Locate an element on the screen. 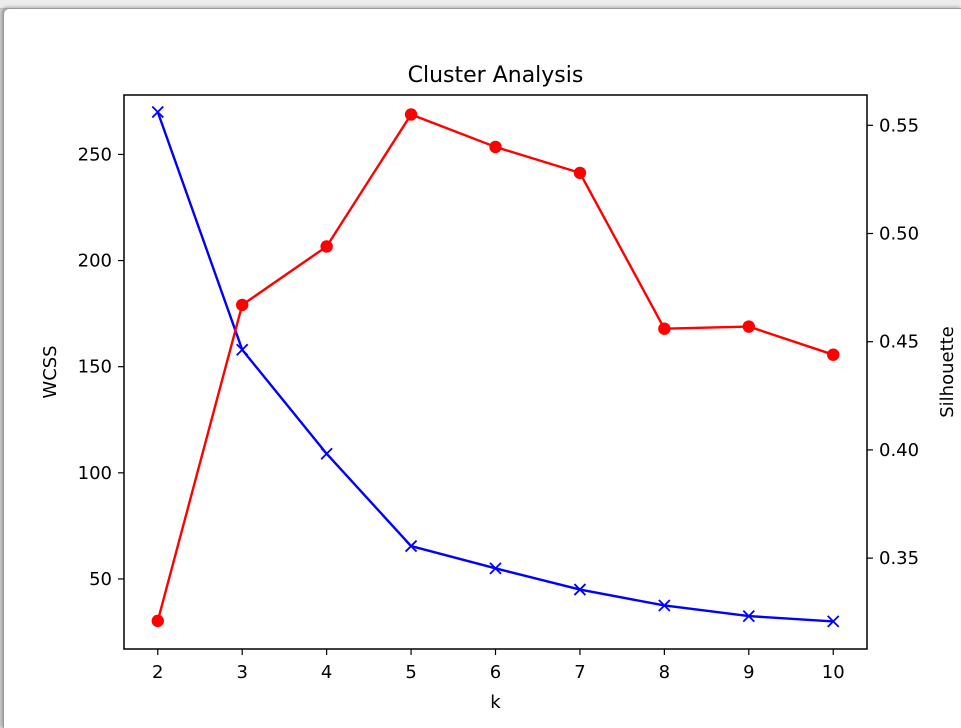 The image size is (961, 728). x-axis-ticks: 2 3 4 5 6 7 8 9 10 is located at coordinates (498, 666).